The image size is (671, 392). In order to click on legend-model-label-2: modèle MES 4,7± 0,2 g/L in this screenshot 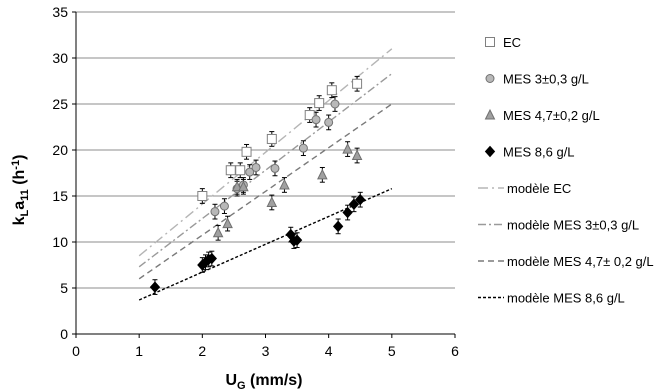, I will do `click(580, 261)`.